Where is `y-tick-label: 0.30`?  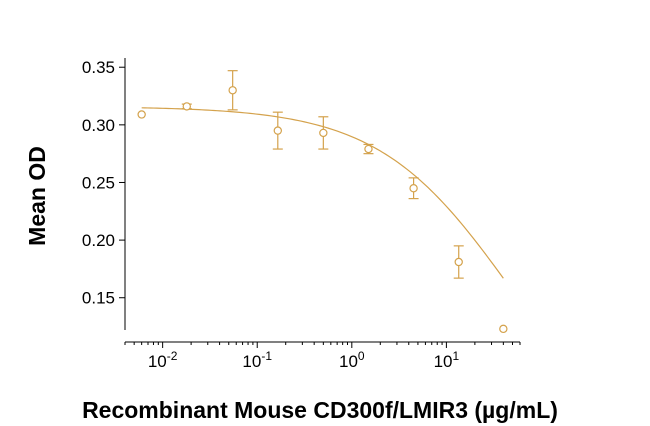
y-tick-label: 0.30 is located at coordinates (98, 125).